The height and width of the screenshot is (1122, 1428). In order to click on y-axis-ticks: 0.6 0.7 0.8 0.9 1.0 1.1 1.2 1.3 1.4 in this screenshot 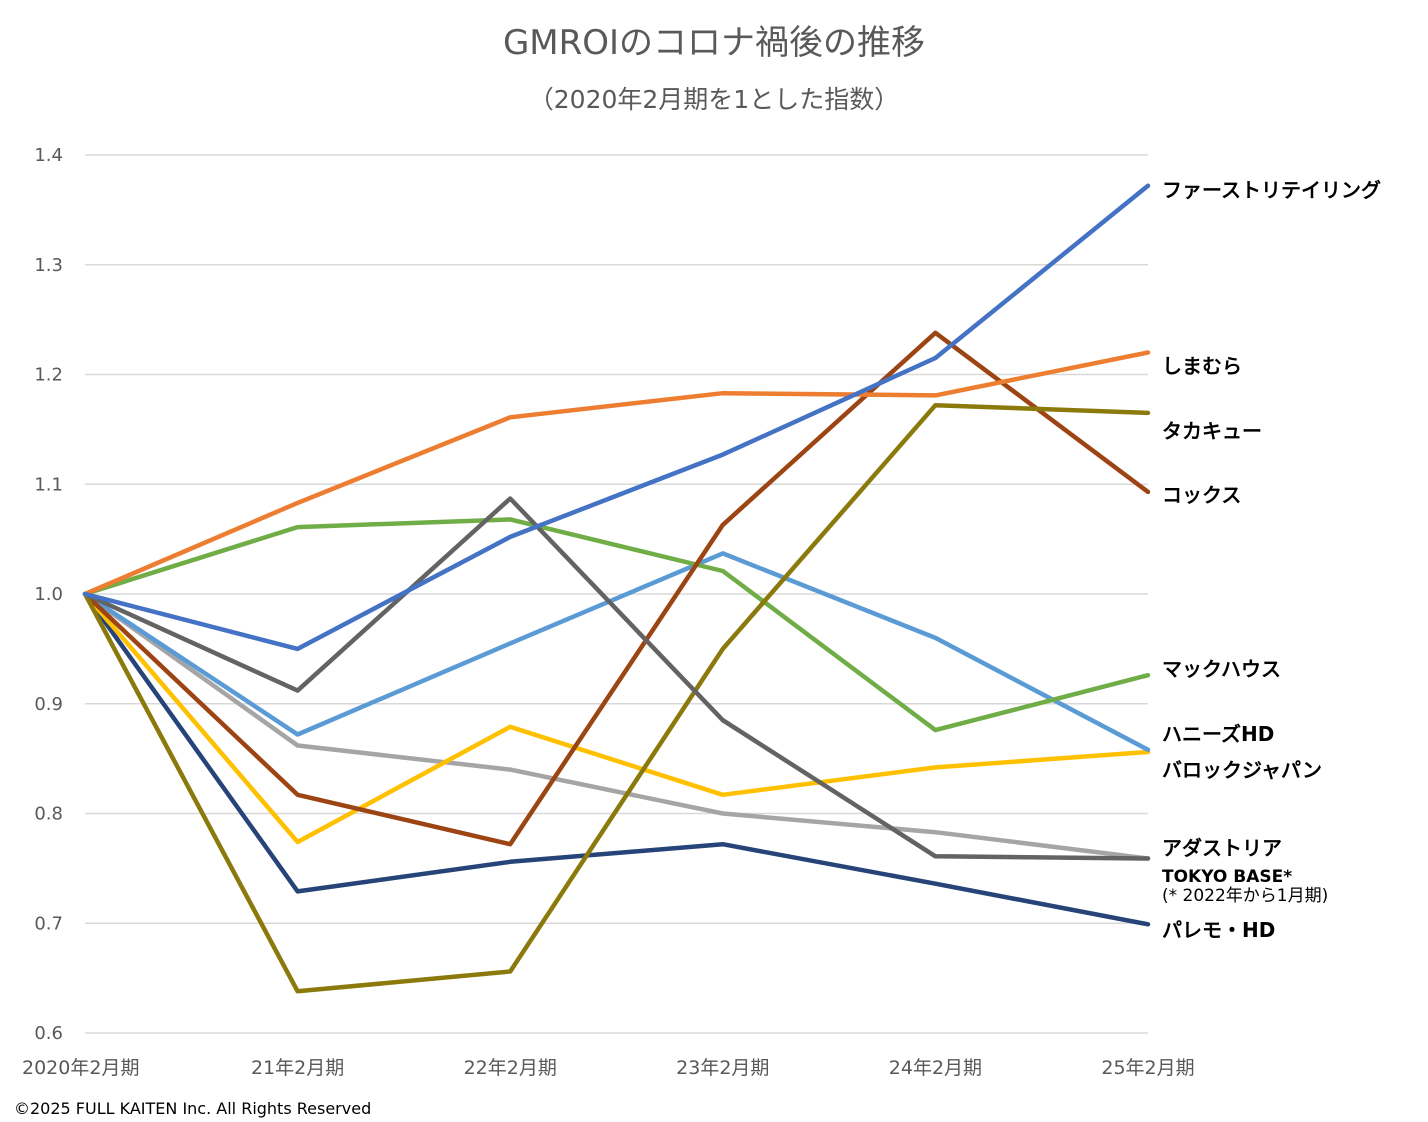, I will do `click(48, 594)`.